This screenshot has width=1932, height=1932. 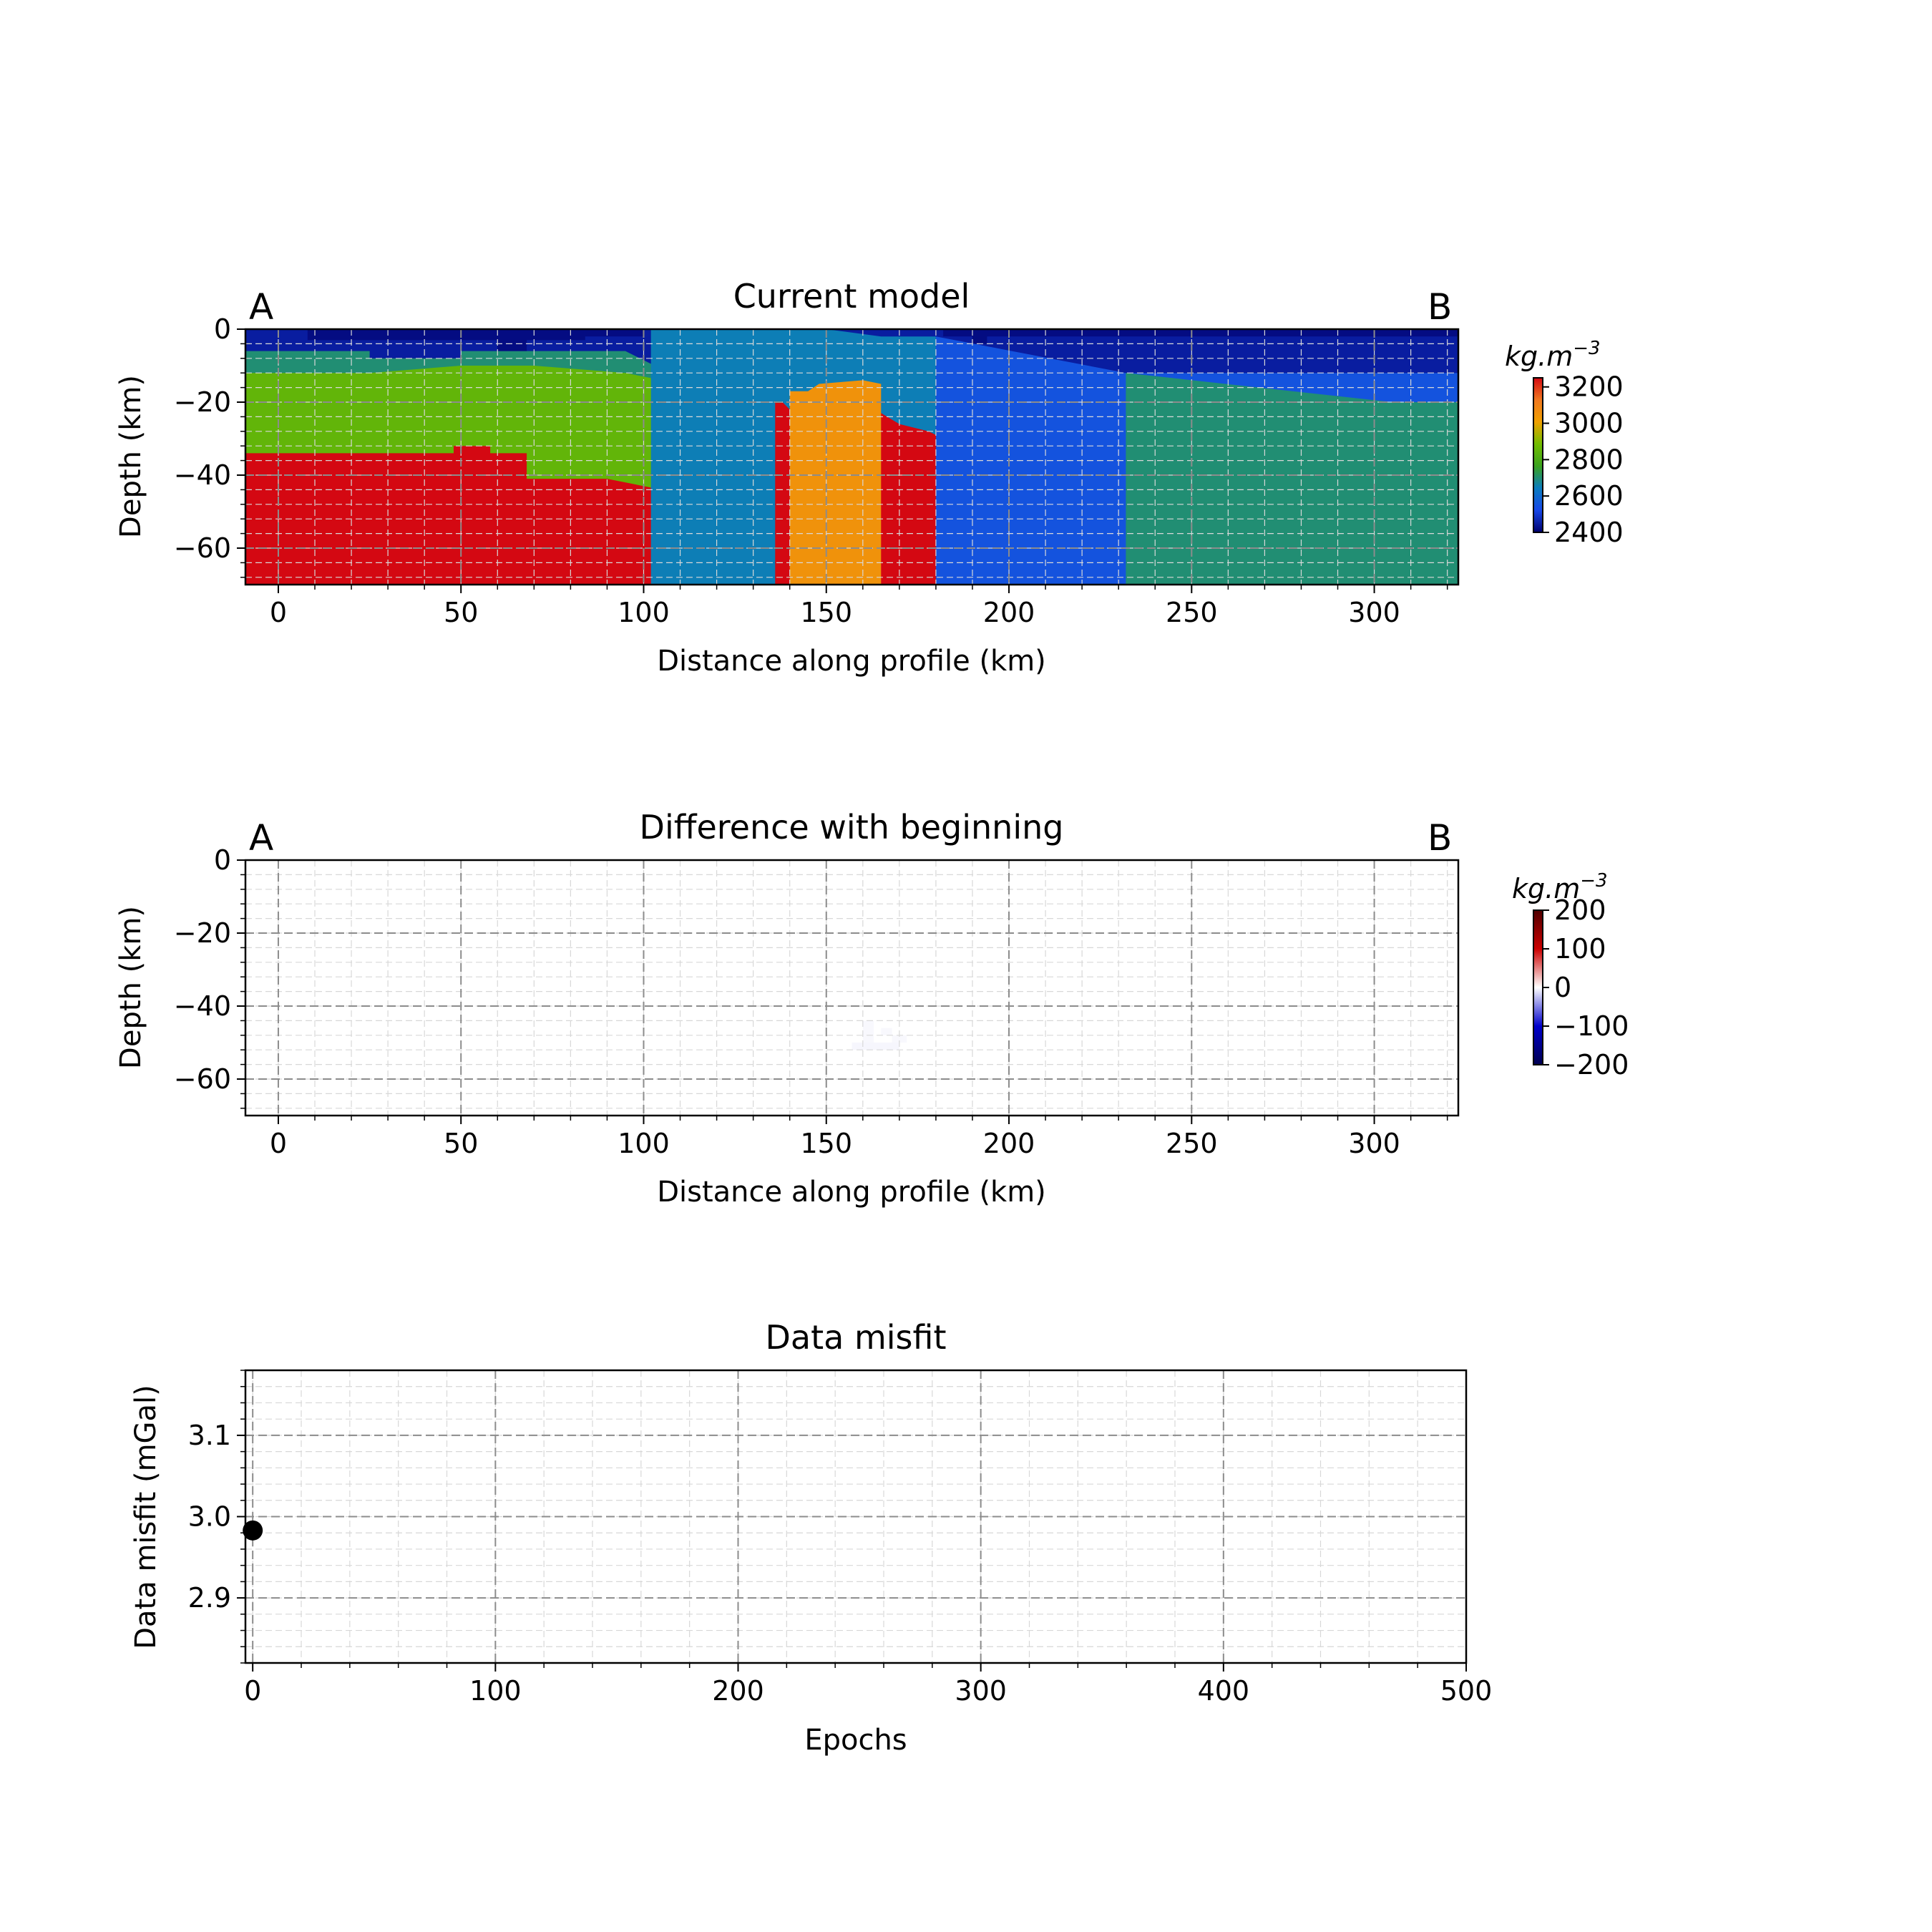 I want to click on chart-title: Difference with beginning, so click(x=852, y=827).